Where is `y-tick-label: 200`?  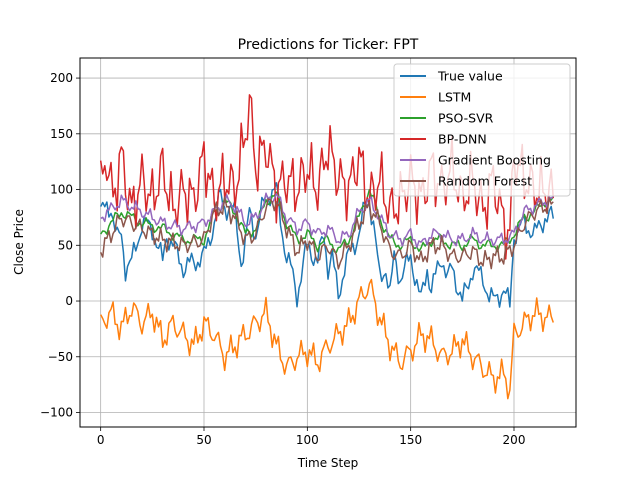 y-tick-label: 200 is located at coordinates (61, 78).